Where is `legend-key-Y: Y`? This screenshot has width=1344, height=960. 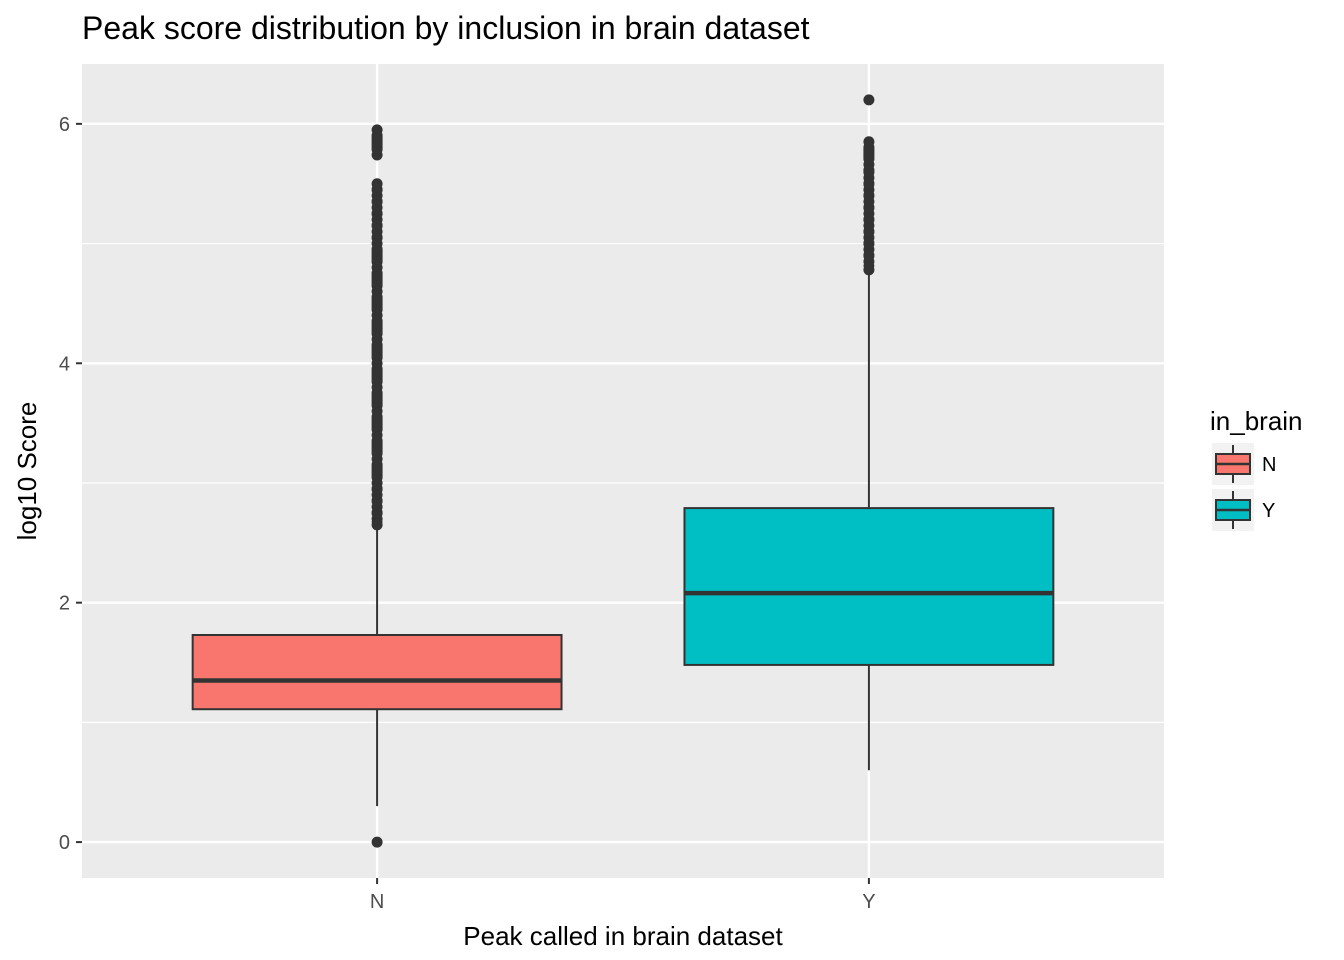 legend-key-Y: Y is located at coordinates (1243, 510).